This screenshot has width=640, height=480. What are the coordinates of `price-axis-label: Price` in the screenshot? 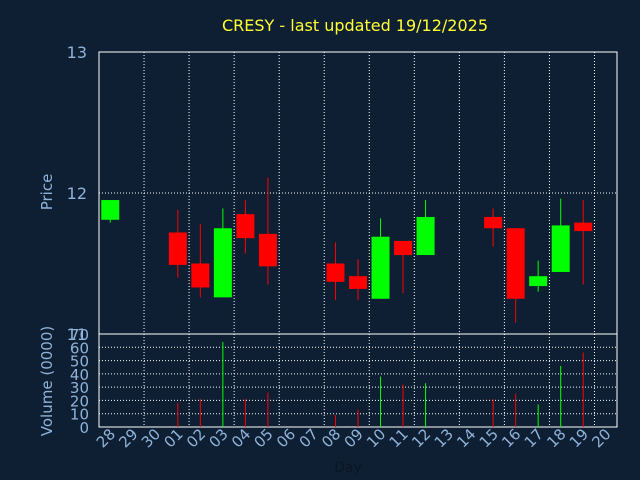 It's located at (47, 192).